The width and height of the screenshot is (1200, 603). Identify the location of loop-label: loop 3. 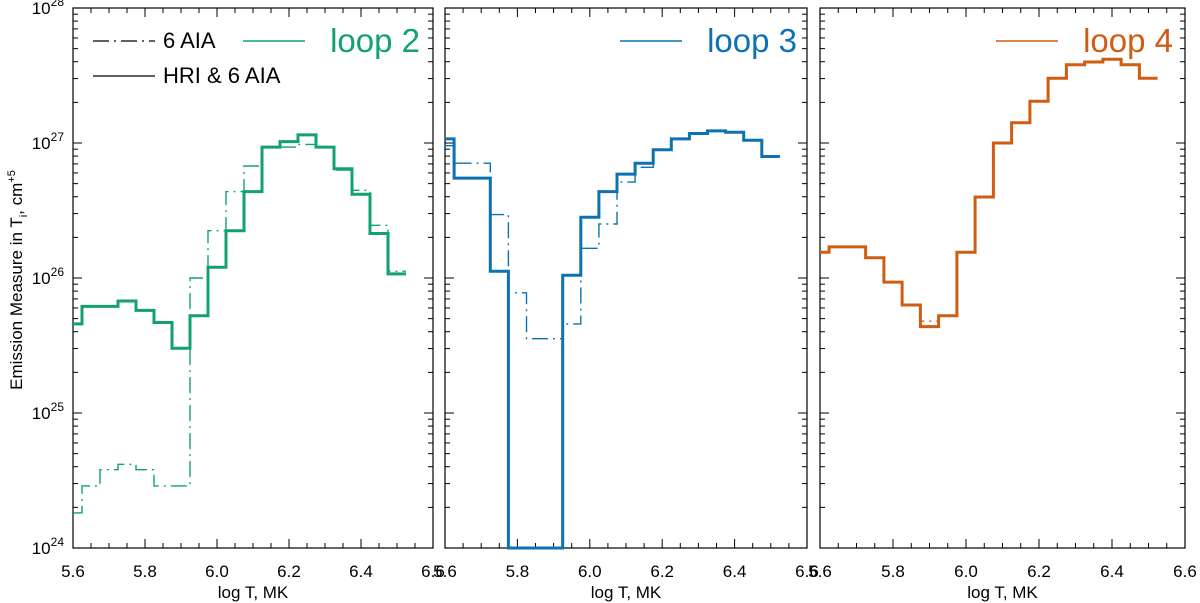
(752, 40).